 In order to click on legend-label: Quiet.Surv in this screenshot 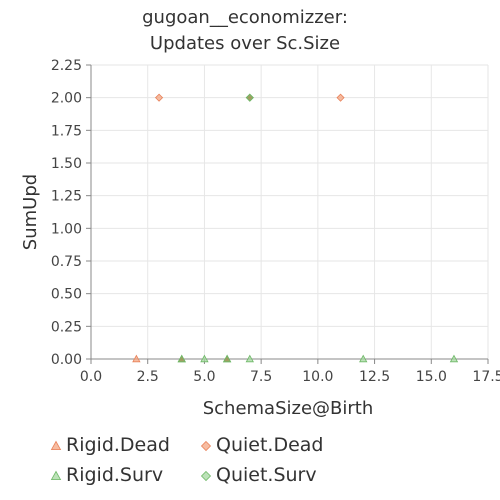, I will do `click(266, 475)`.